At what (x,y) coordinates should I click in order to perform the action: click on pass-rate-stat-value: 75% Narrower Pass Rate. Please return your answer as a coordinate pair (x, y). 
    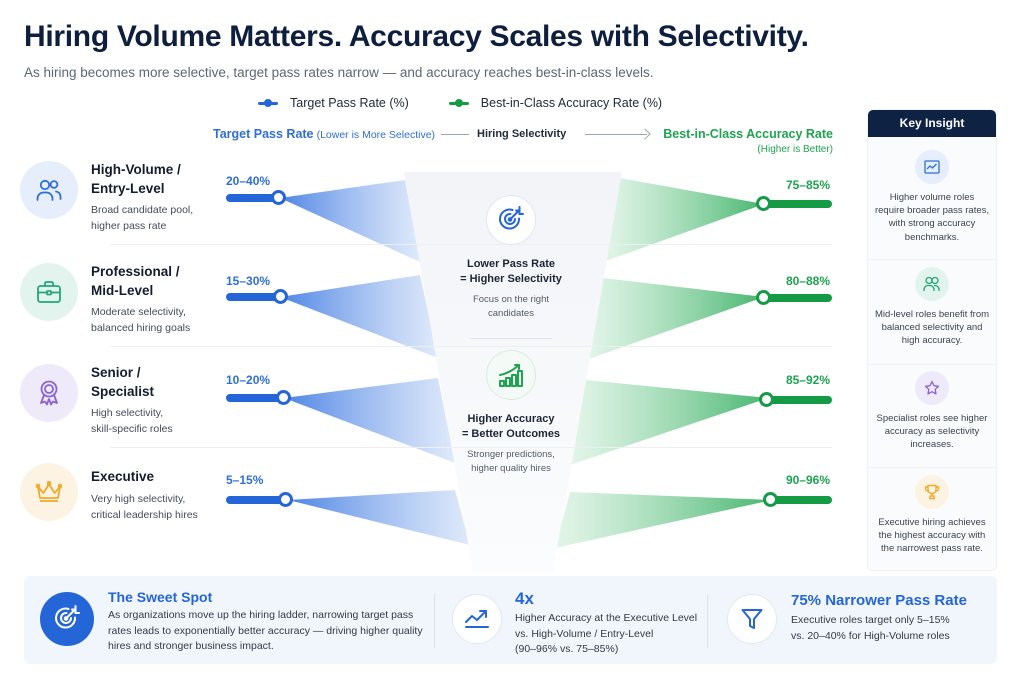
    Looking at the image, I should click on (879, 600).